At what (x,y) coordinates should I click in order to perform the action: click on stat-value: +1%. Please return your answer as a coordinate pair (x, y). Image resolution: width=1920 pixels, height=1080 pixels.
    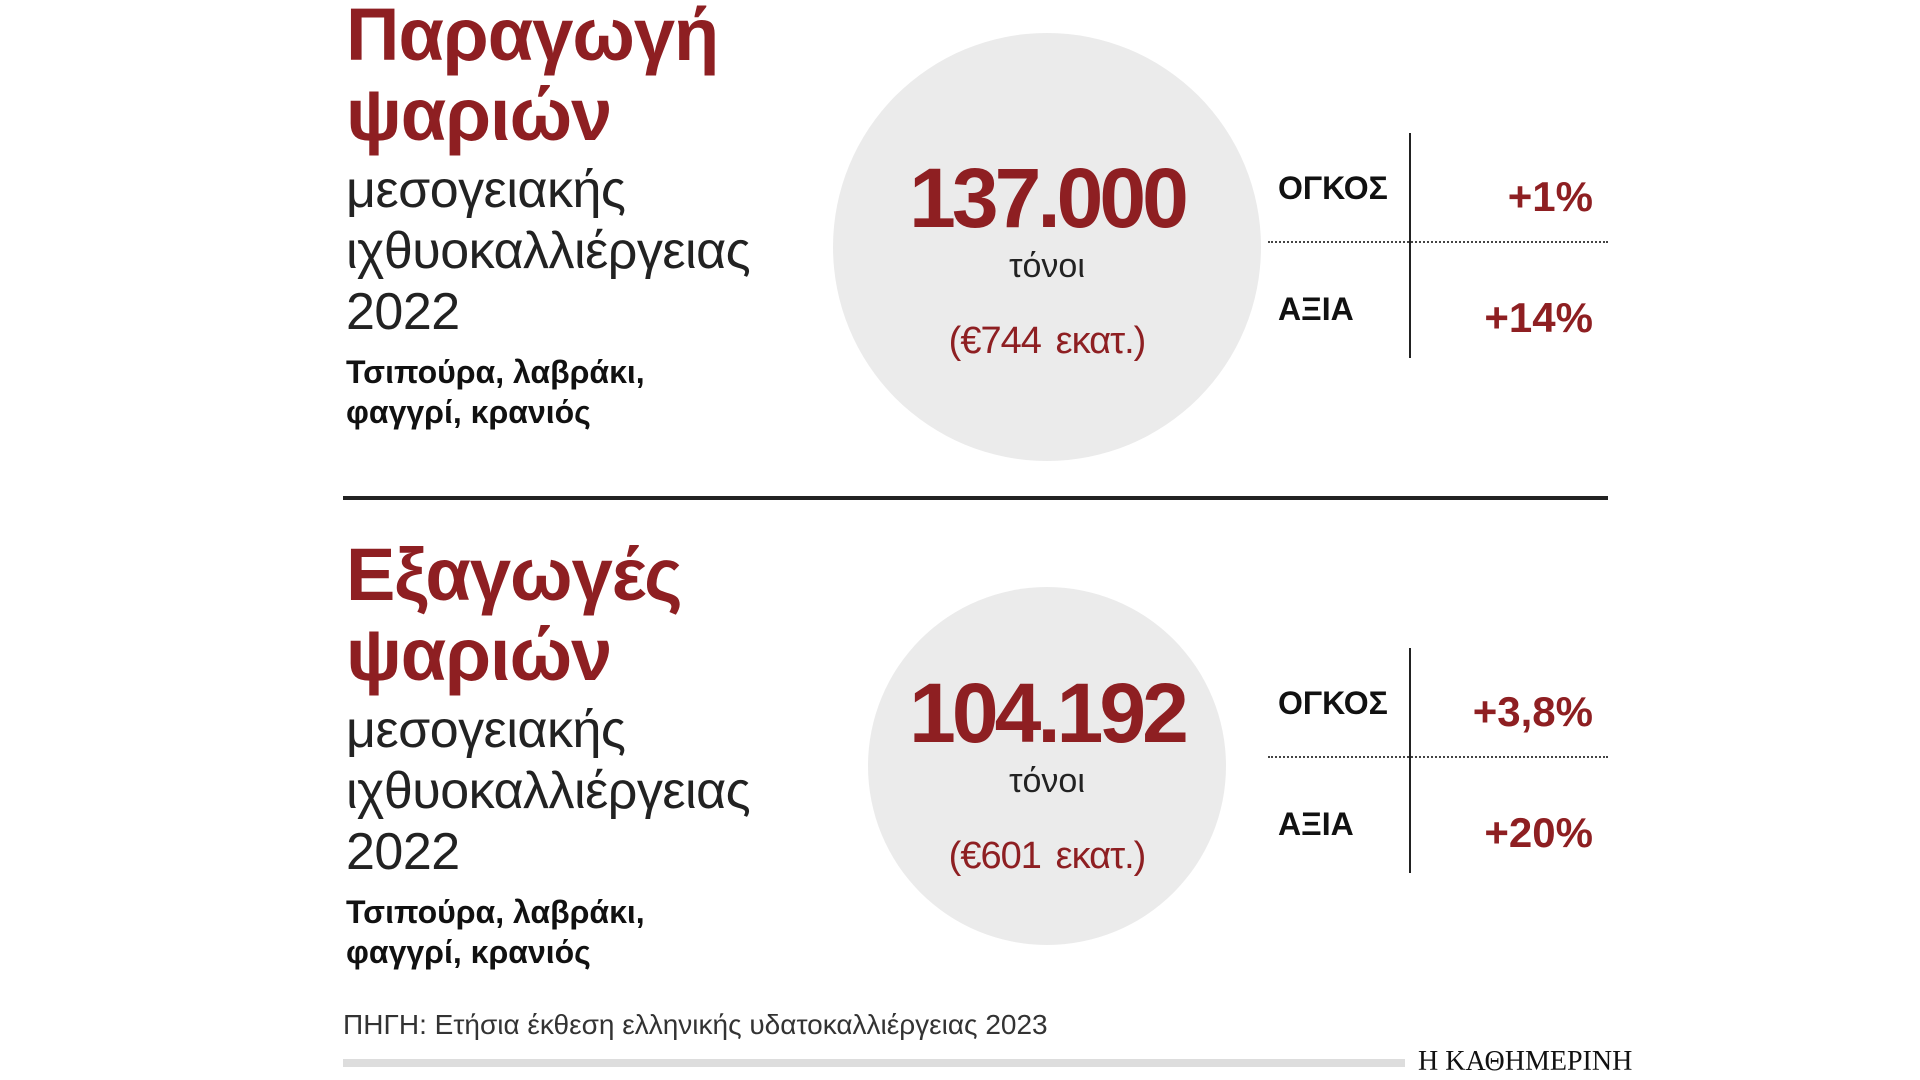
    Looking at the image, I should click on (1506, 188).